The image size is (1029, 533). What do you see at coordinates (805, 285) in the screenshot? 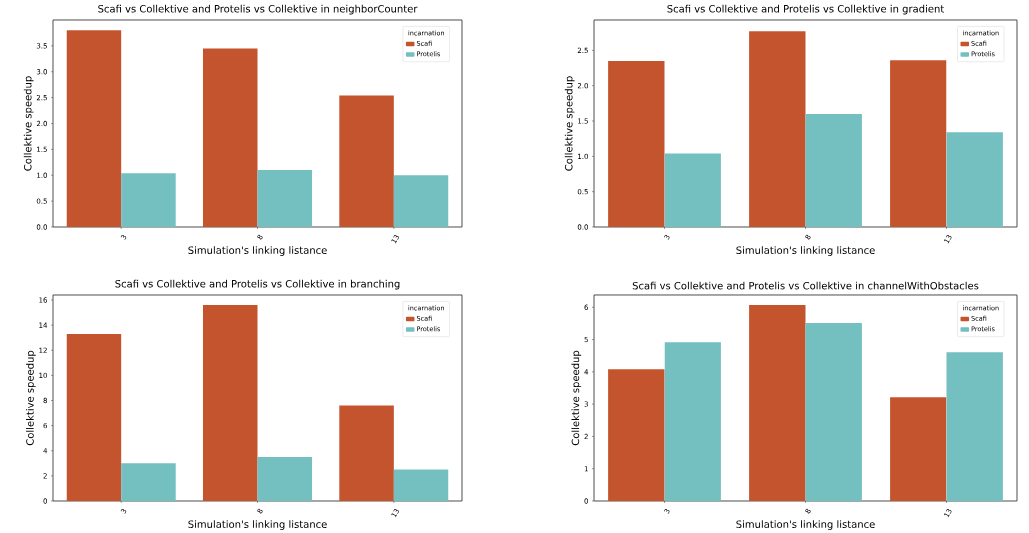
I see `chart-title: Scafi vs Collektive and Protelis vs Collektive in channelWithObstacles` at bounding box center [805, 285].